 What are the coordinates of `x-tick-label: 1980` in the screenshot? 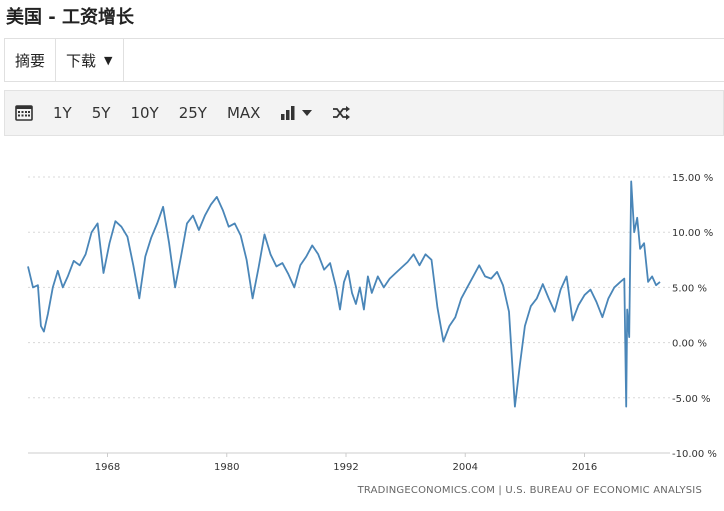 It's located at (226, 467).